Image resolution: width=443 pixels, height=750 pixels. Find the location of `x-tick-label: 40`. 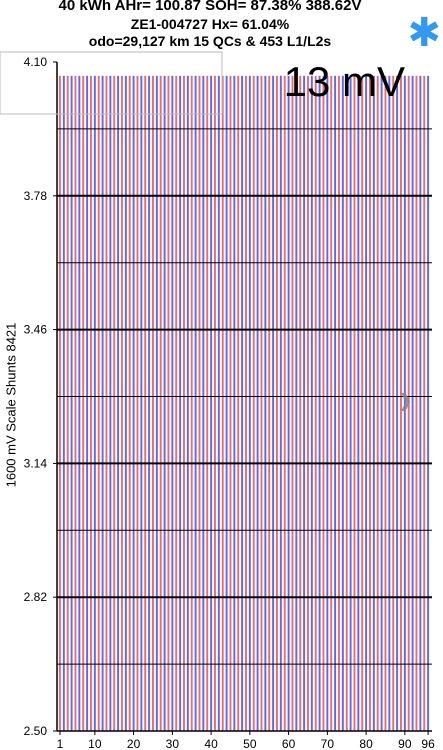

x-tick-label: 40 is located at coordinates (211, 743).